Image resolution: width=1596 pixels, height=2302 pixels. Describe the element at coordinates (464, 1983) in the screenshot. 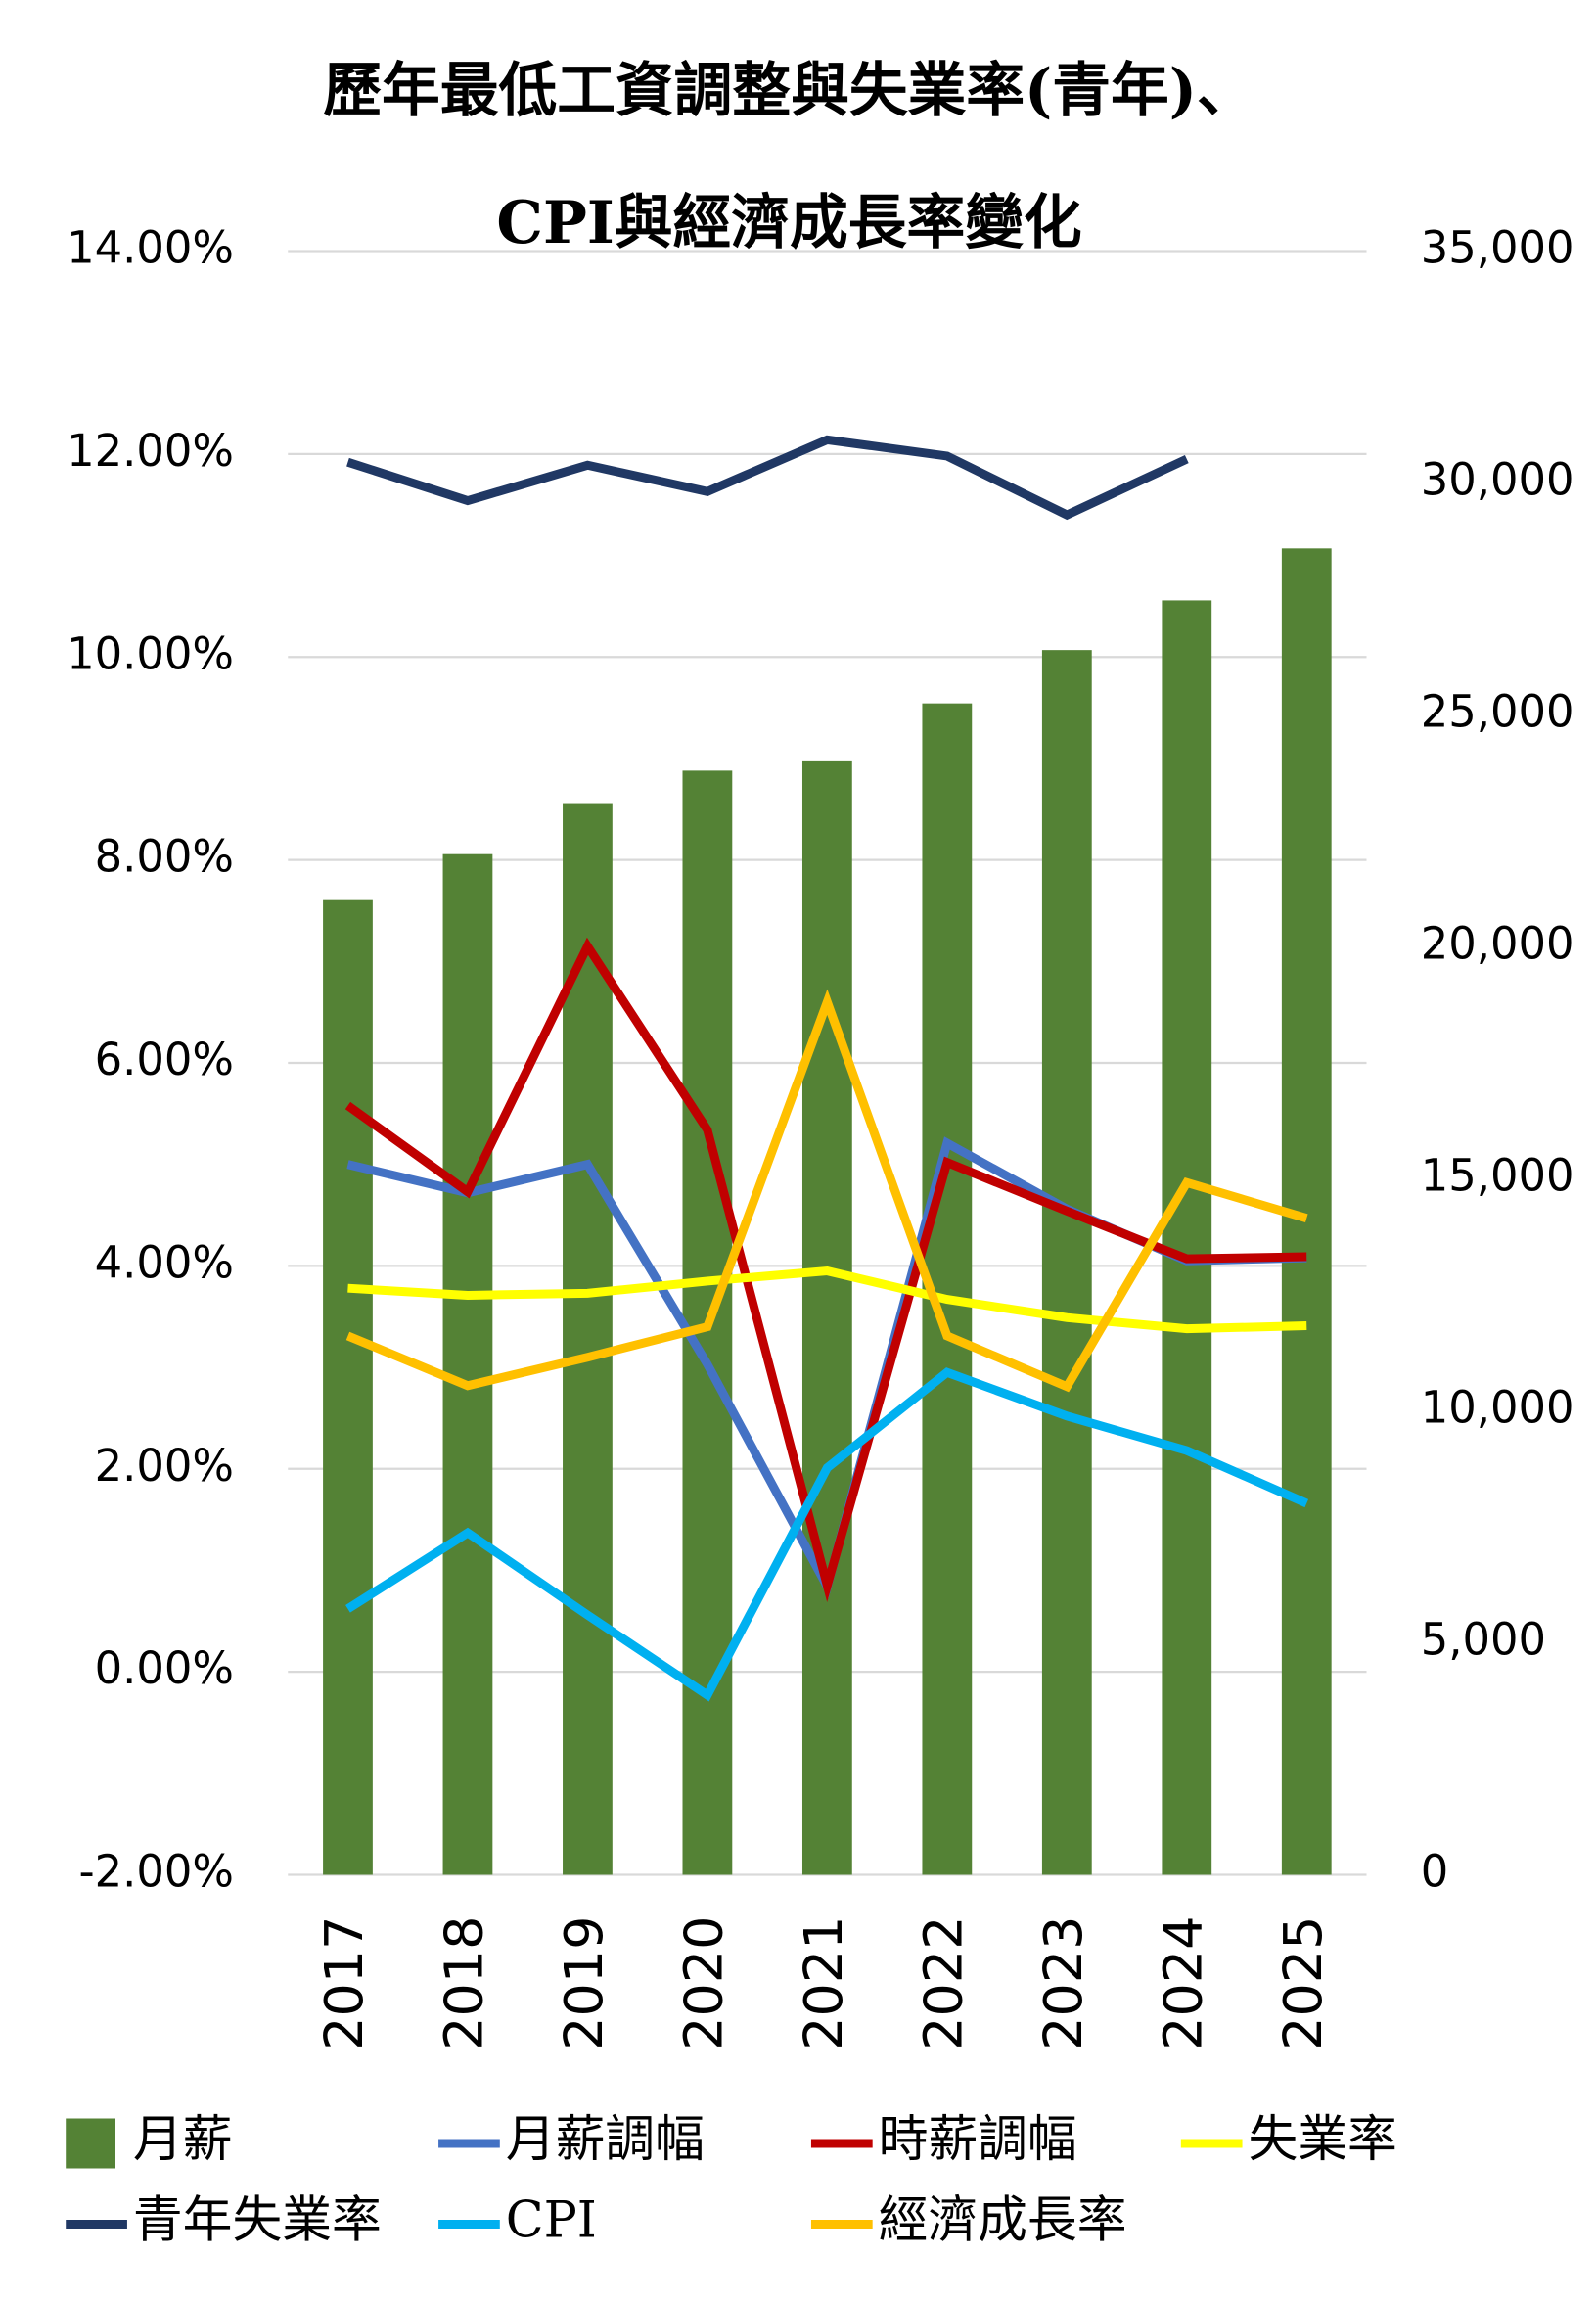

I see `x-tick-label: 2018` at that location.